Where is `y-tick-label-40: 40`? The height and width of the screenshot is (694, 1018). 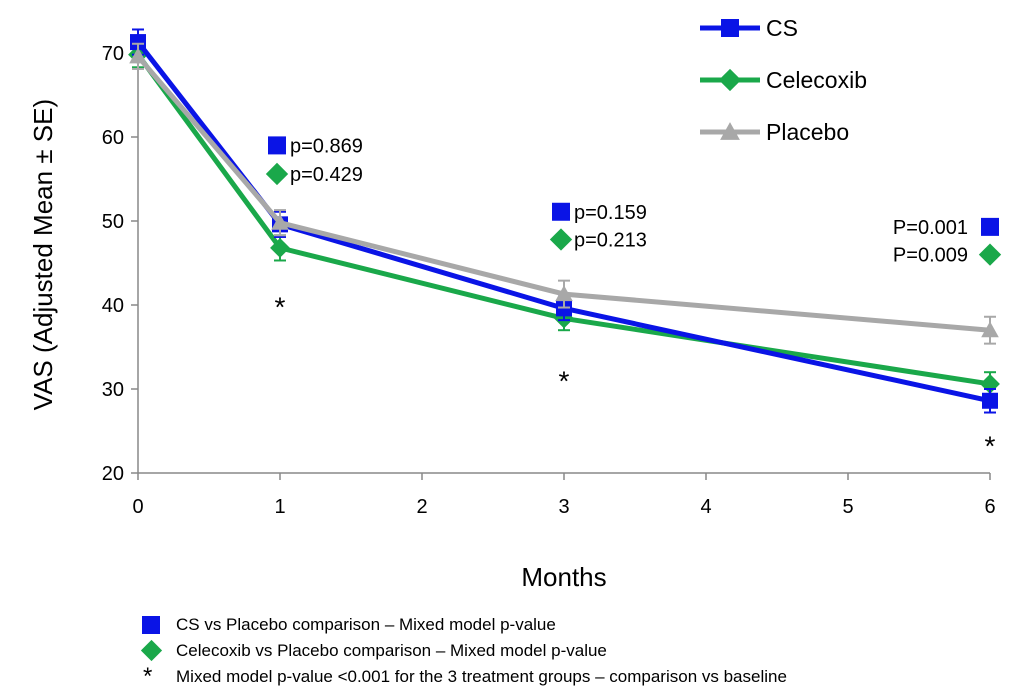
y-tick-label-40: 40 is located at coordinates (113, 306).